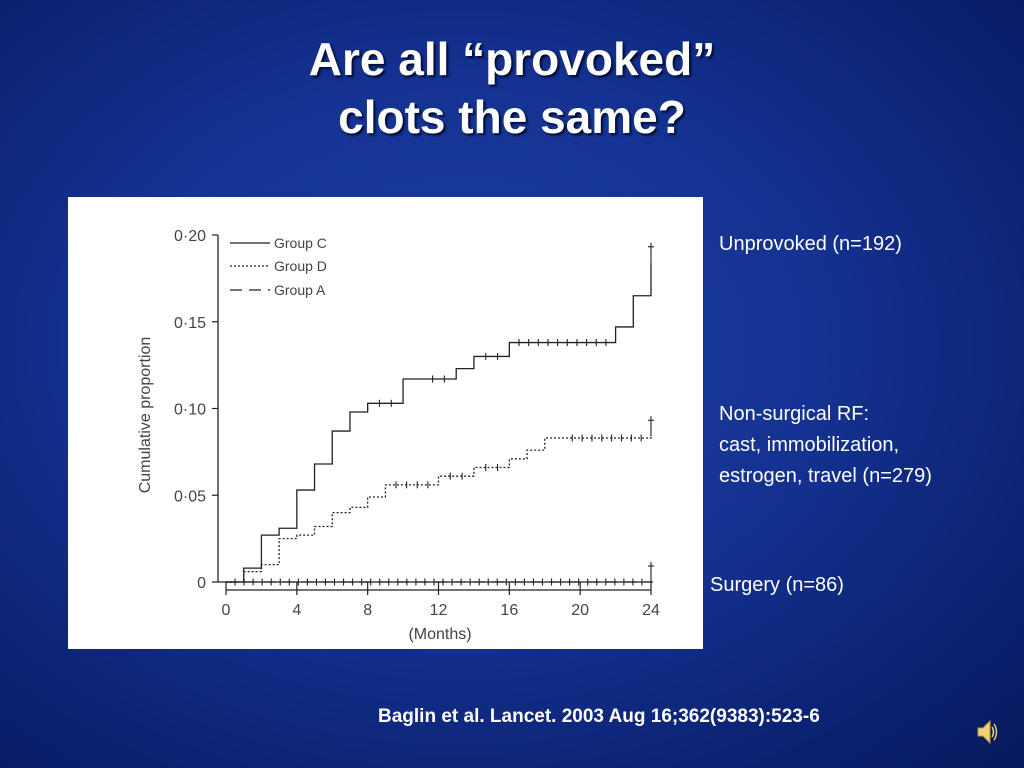 This screenshot has height=768, width=1024. Describe the element at coordinates (512, 117) in the screenshot. I see `title-line-2: clots the same?` at that location.